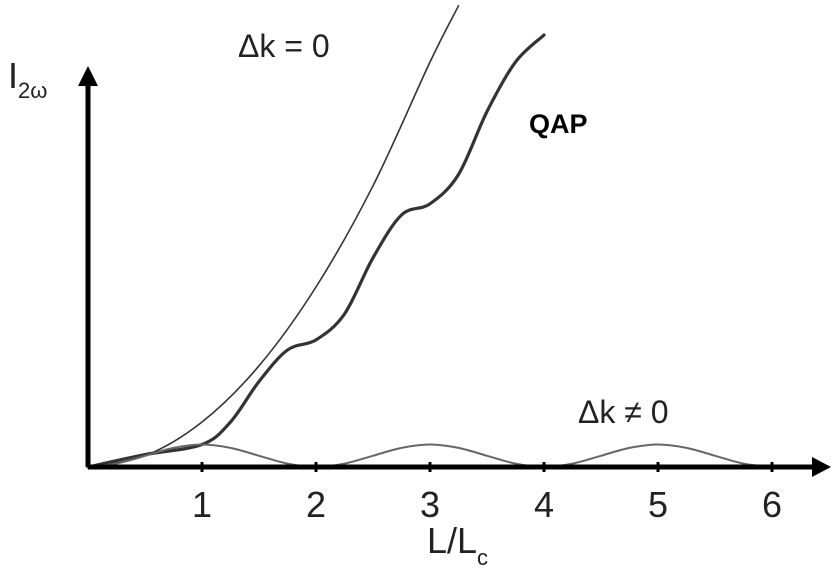  Describe the element at coordinates (88, 76) in the screenshot. I see `y-axis-arrowhead` at that location.